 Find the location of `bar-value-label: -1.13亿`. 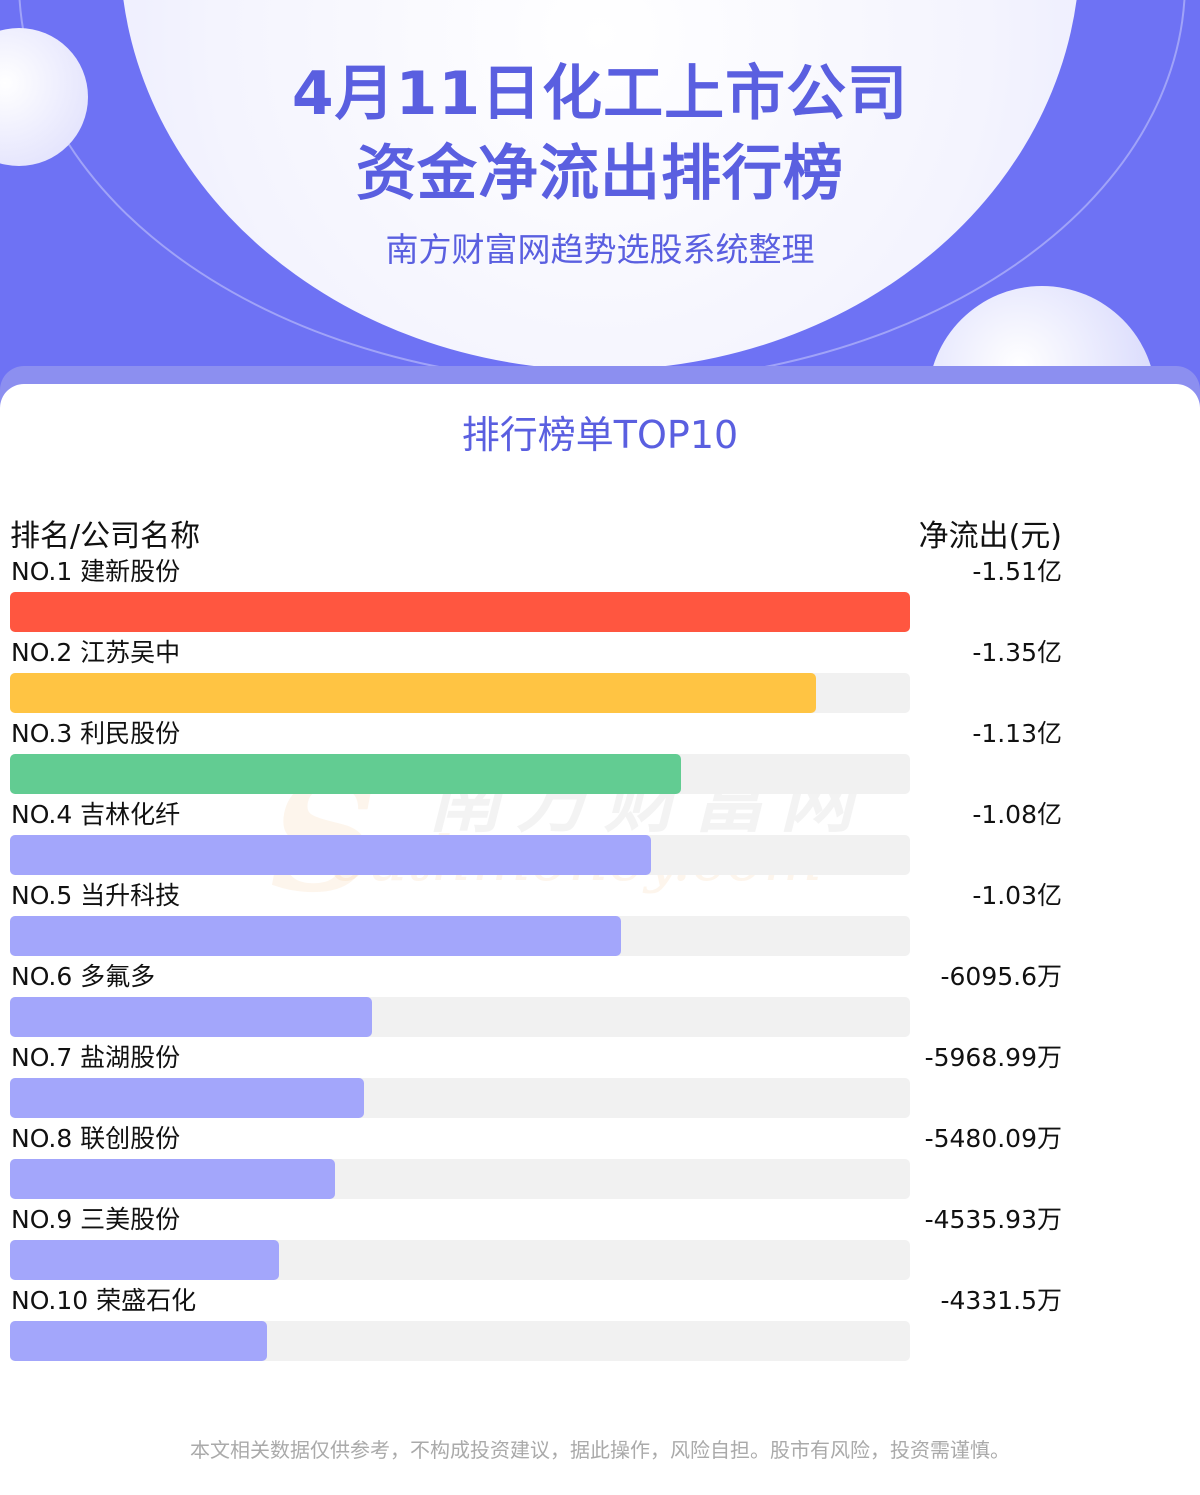

bar-value-label: -1.13亿 is located at coordinates (1017, 733).